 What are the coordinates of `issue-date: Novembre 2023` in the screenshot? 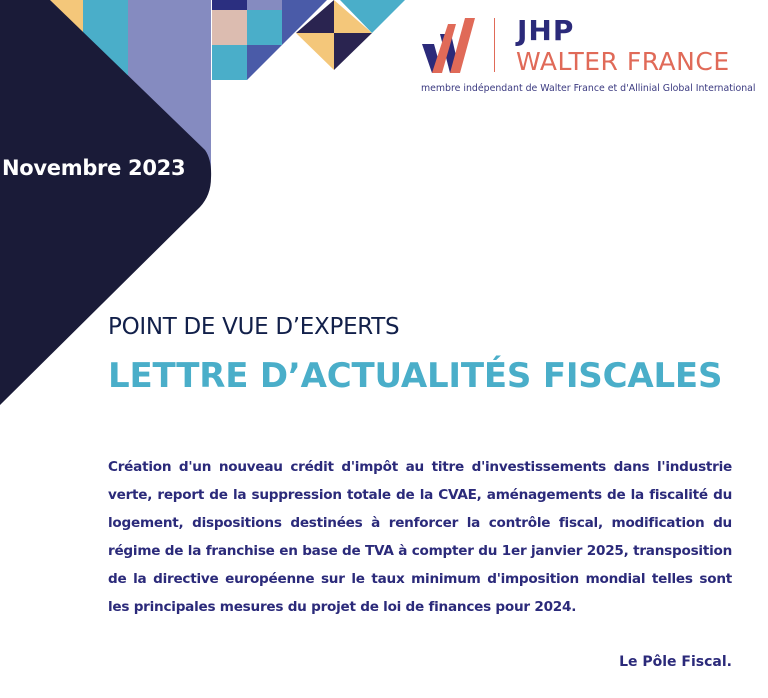 It's located at (94, 168).